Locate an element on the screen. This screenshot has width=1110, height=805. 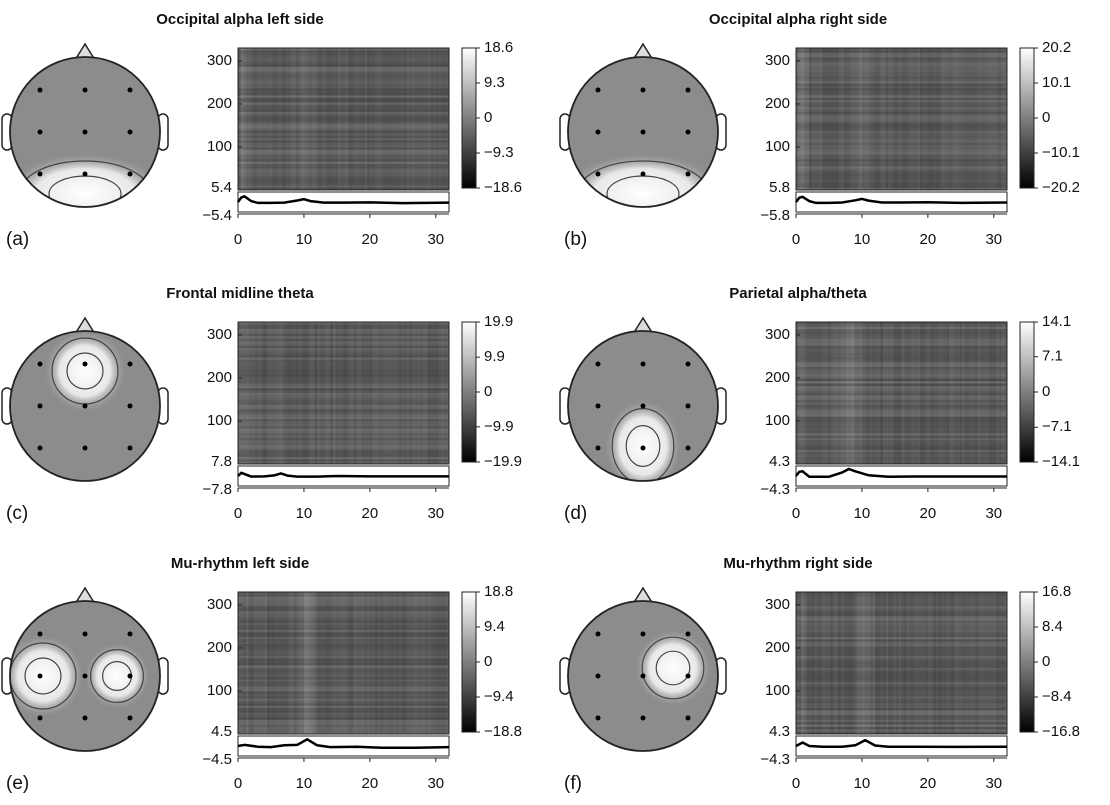
colorbar-tick-label: 9.9 is located at coordinates (494, 356).